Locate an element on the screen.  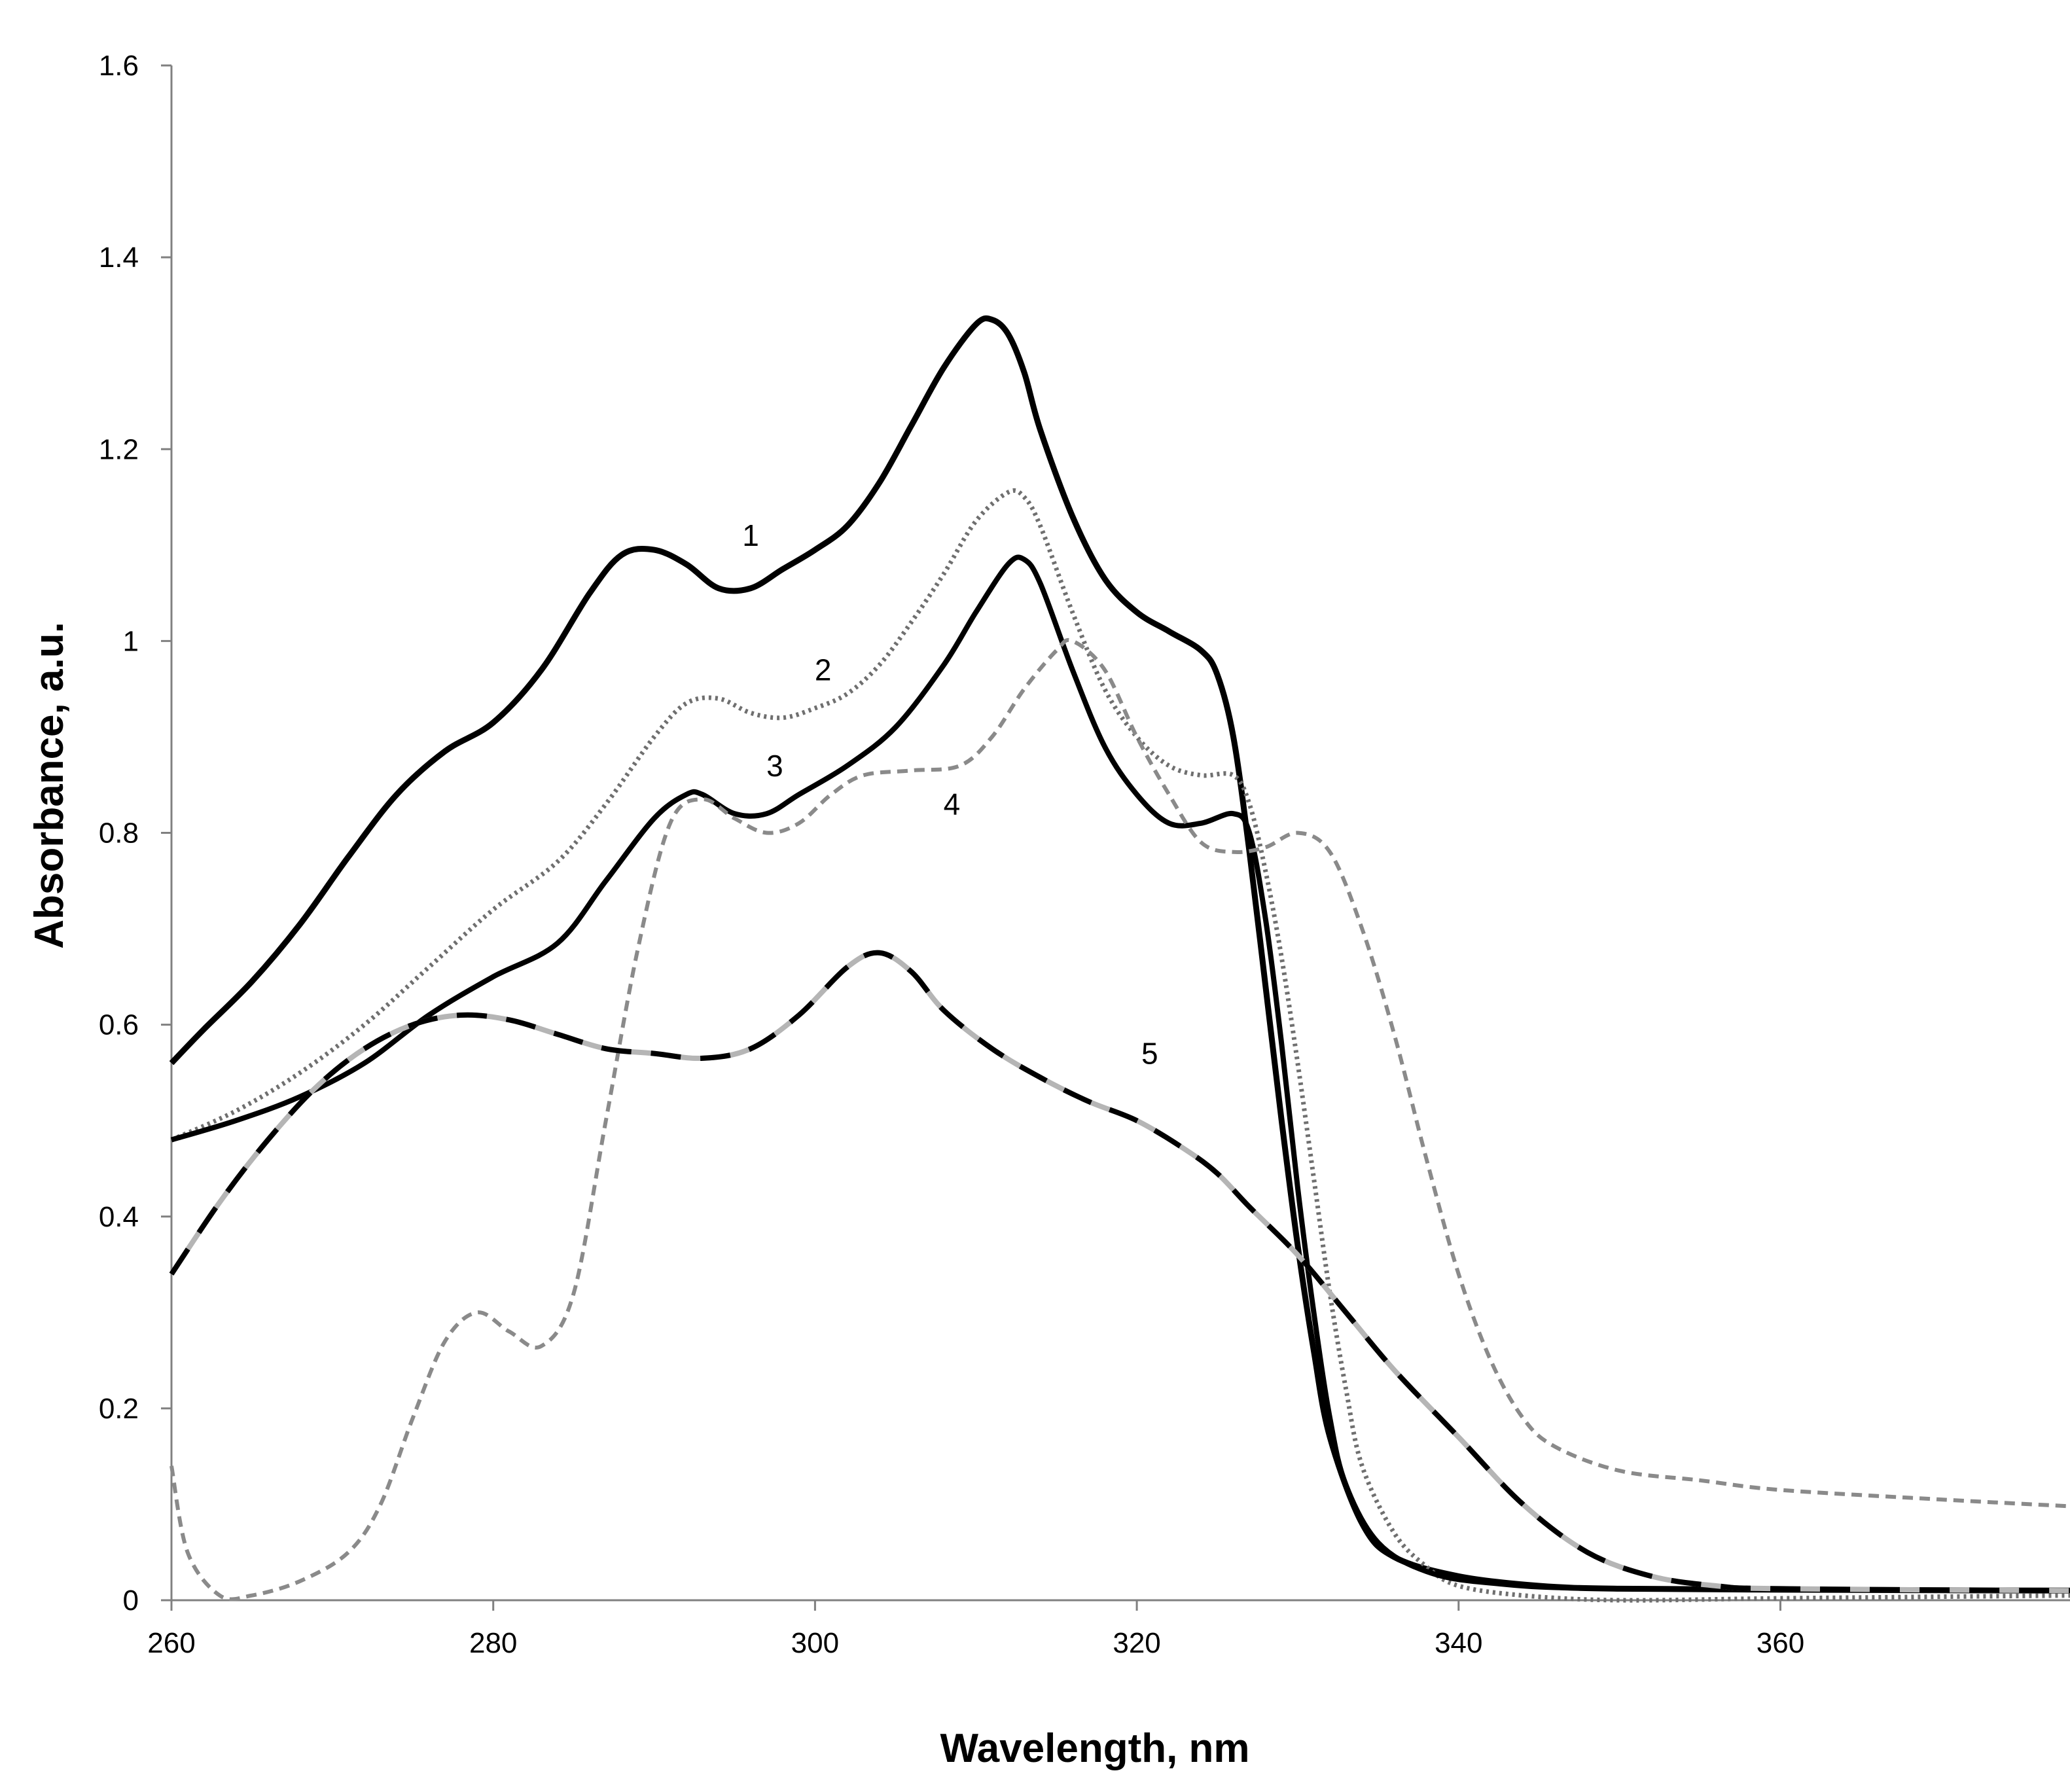
y-tick-label: 1 is located at coordinates (131, 641).